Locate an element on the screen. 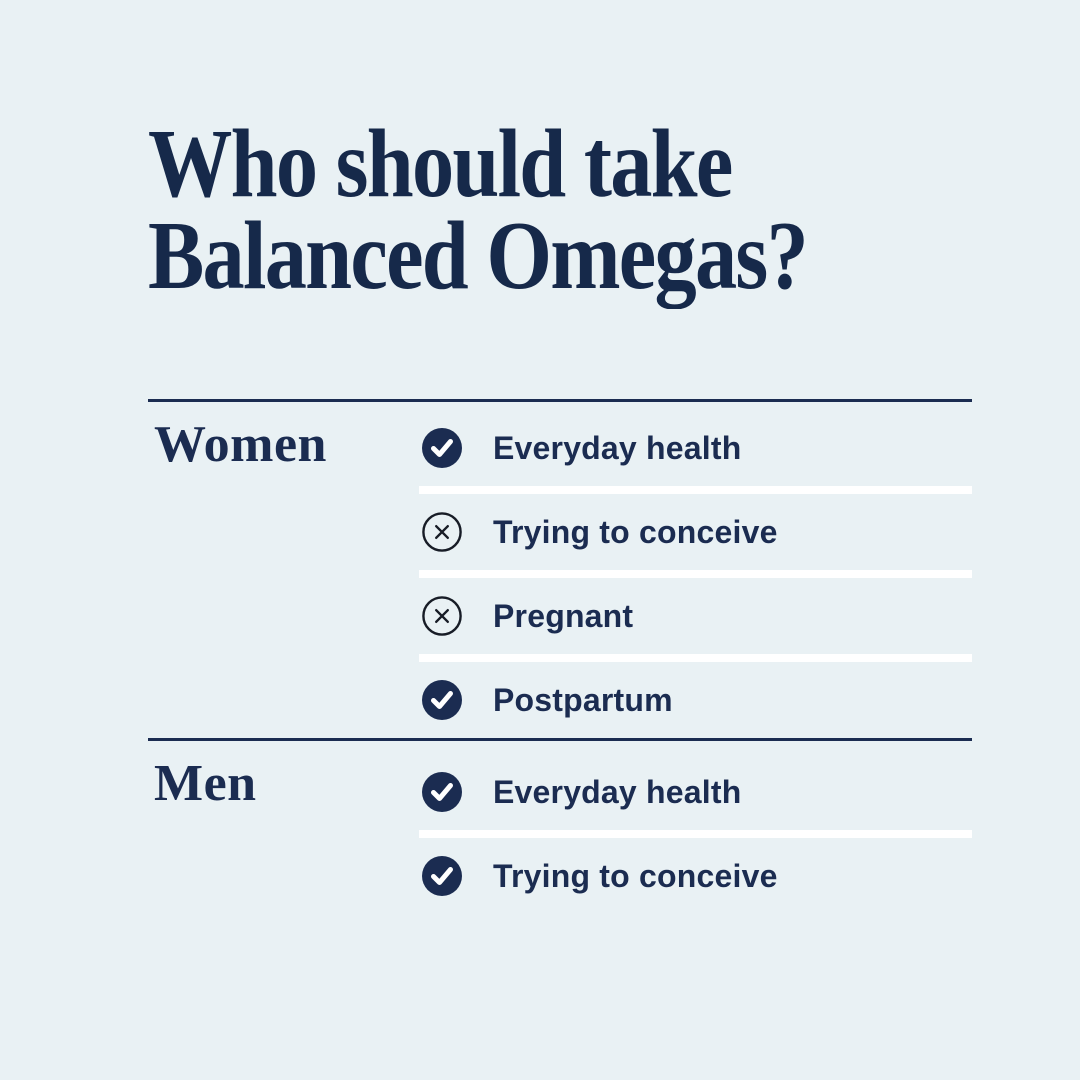 The width and height of the screenshot is (1080, 1080). row-label: Pregnant is located at coordinates (563, 615).